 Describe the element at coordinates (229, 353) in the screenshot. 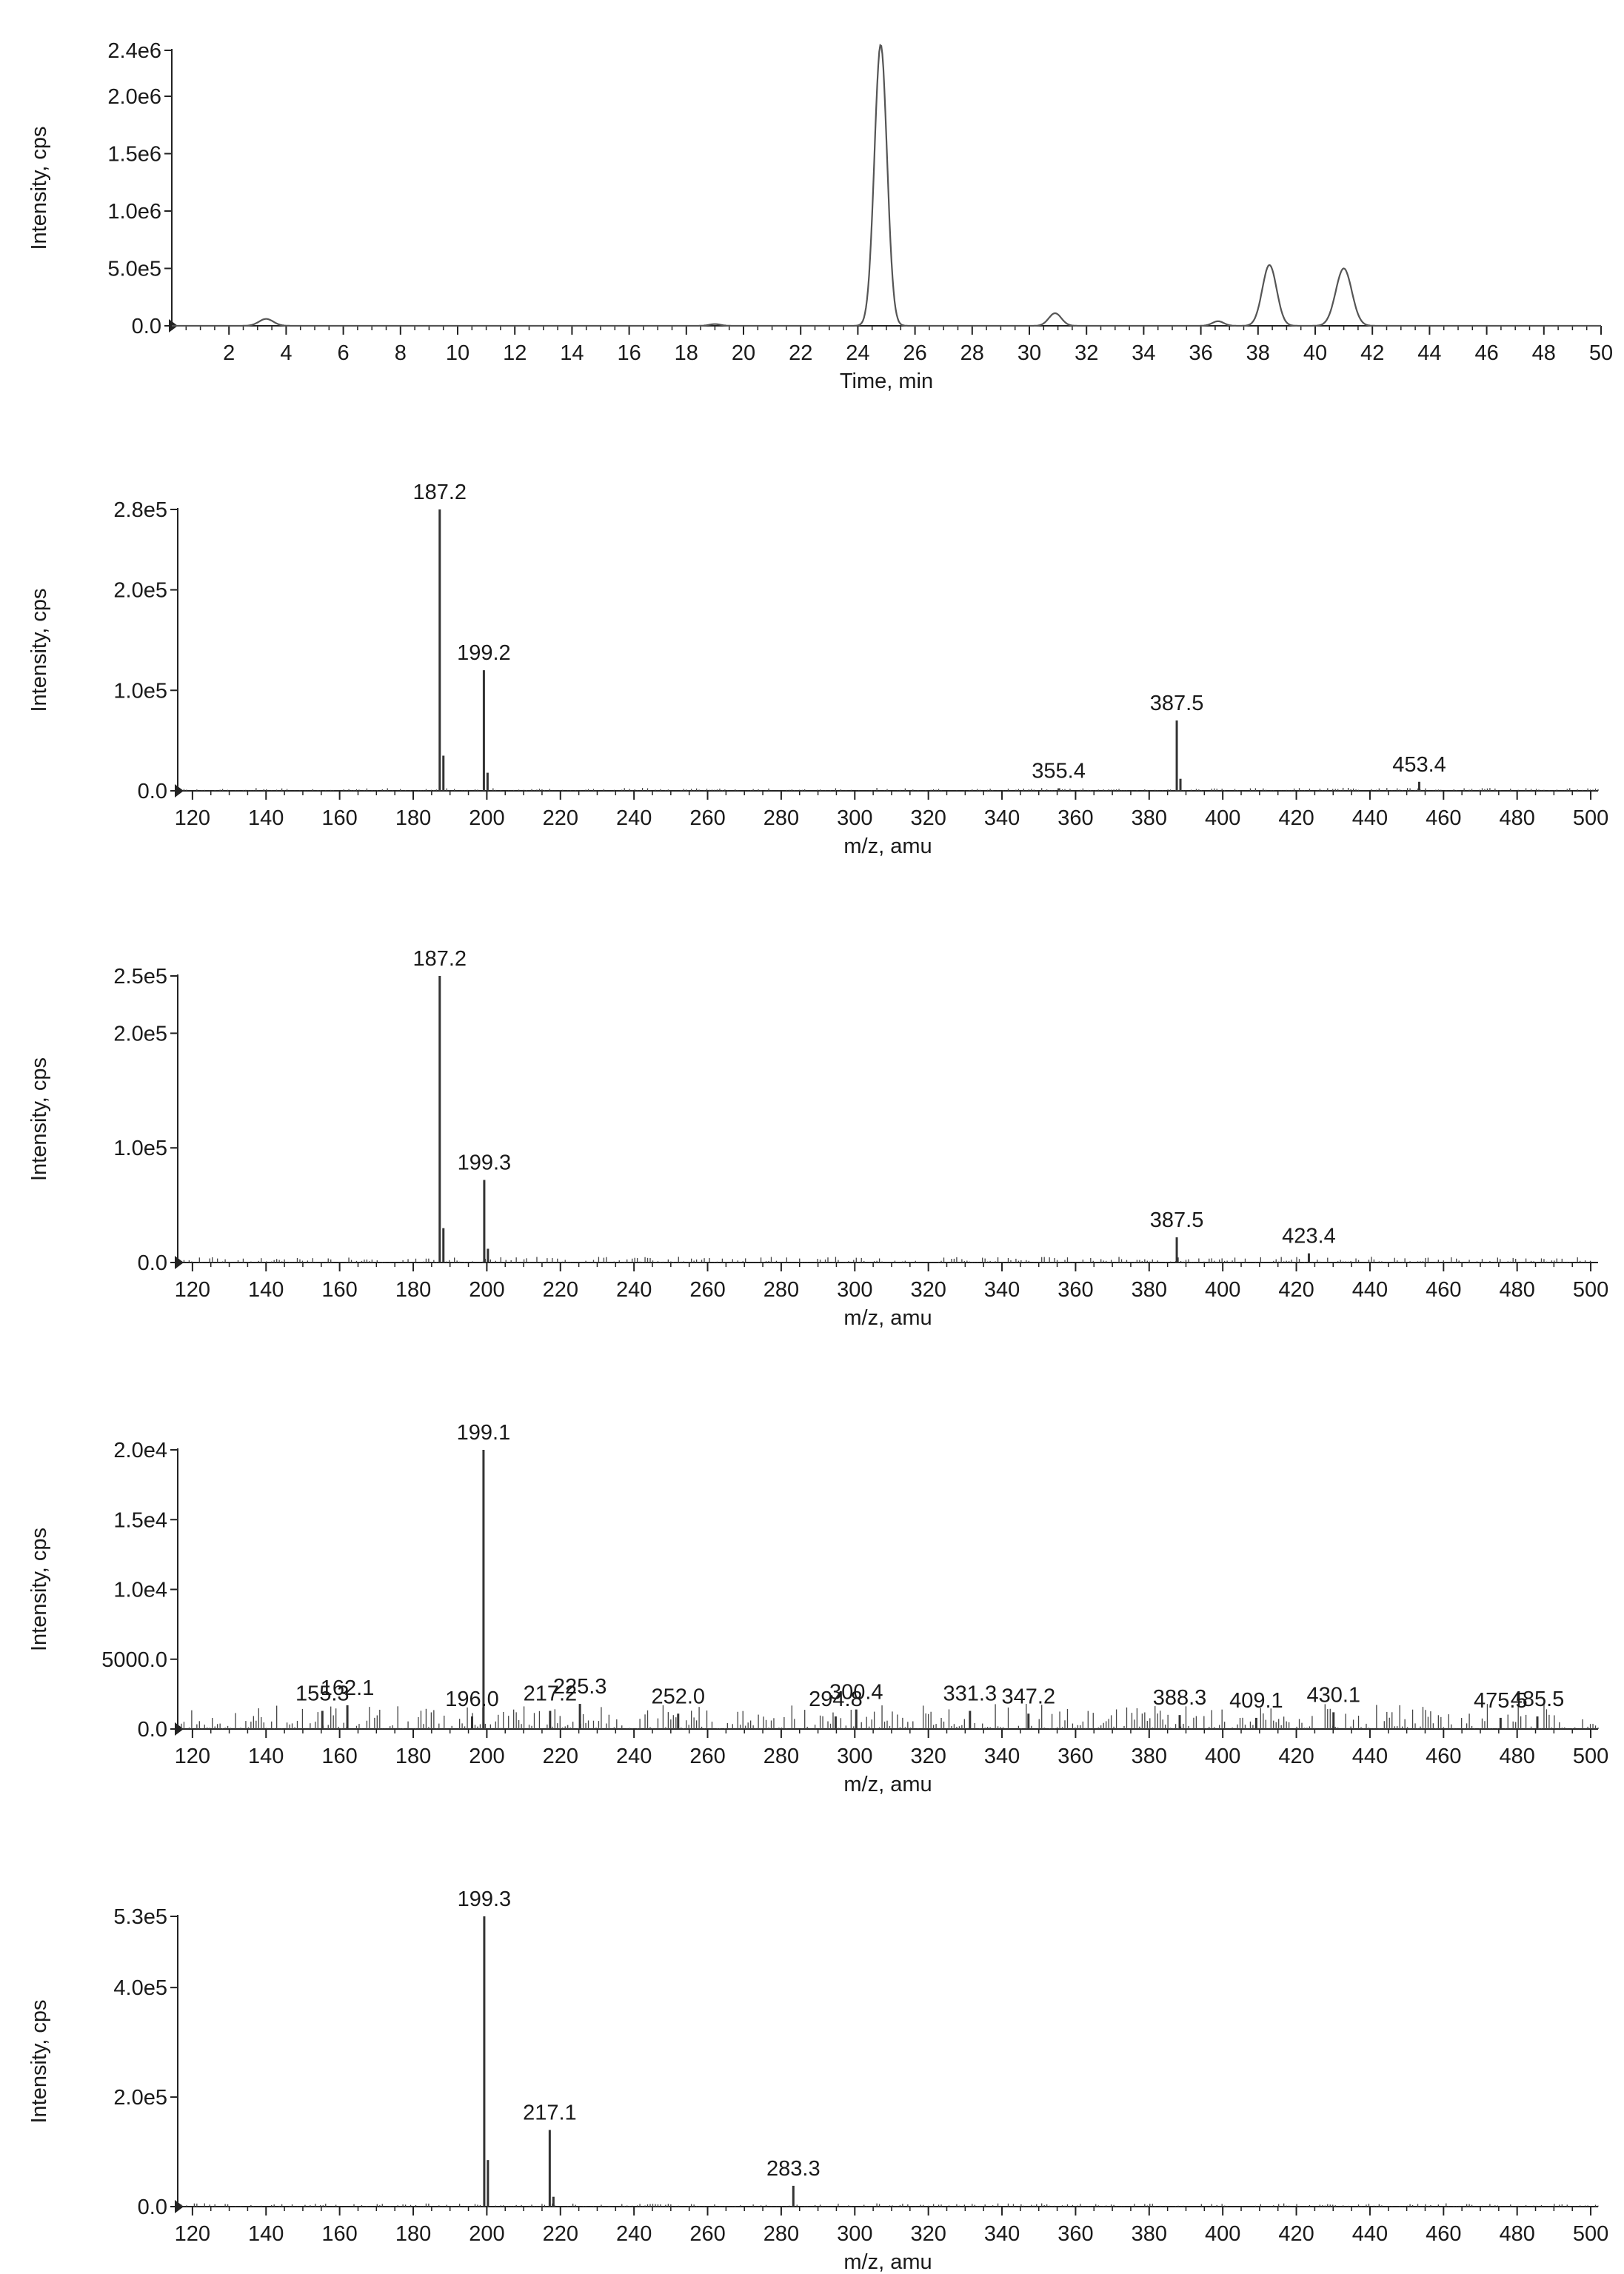

I see `x-tick-label: 2` at that location.